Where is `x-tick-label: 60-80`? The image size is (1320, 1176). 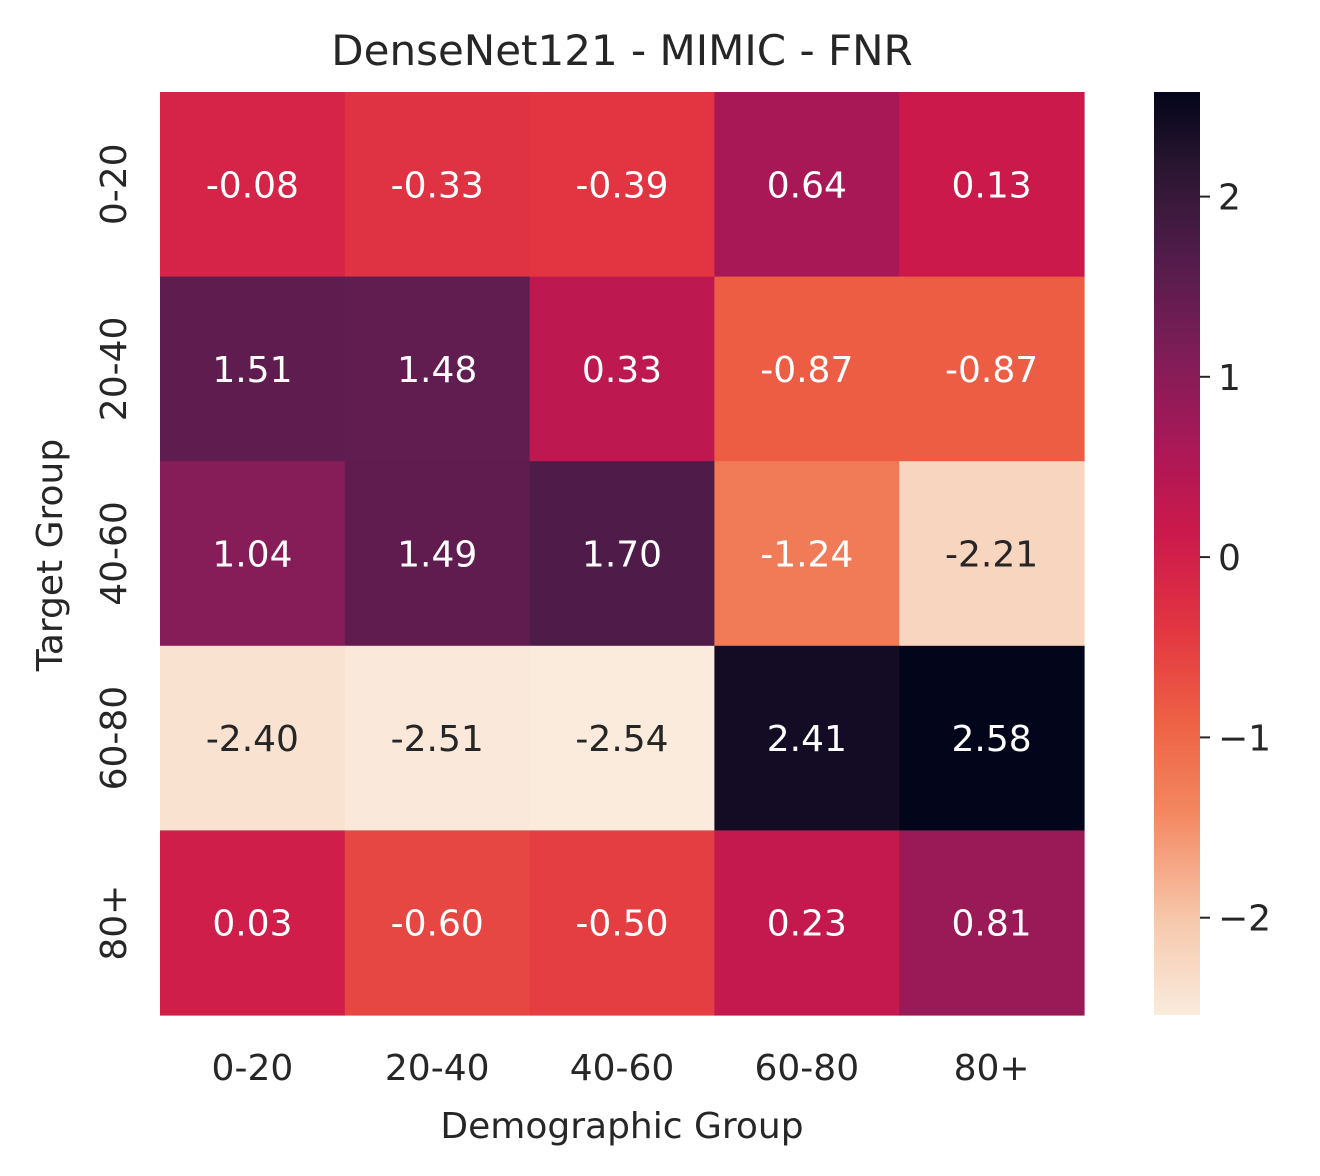 x-tick-label: 60-80 is located at coordinates (806, 1068).